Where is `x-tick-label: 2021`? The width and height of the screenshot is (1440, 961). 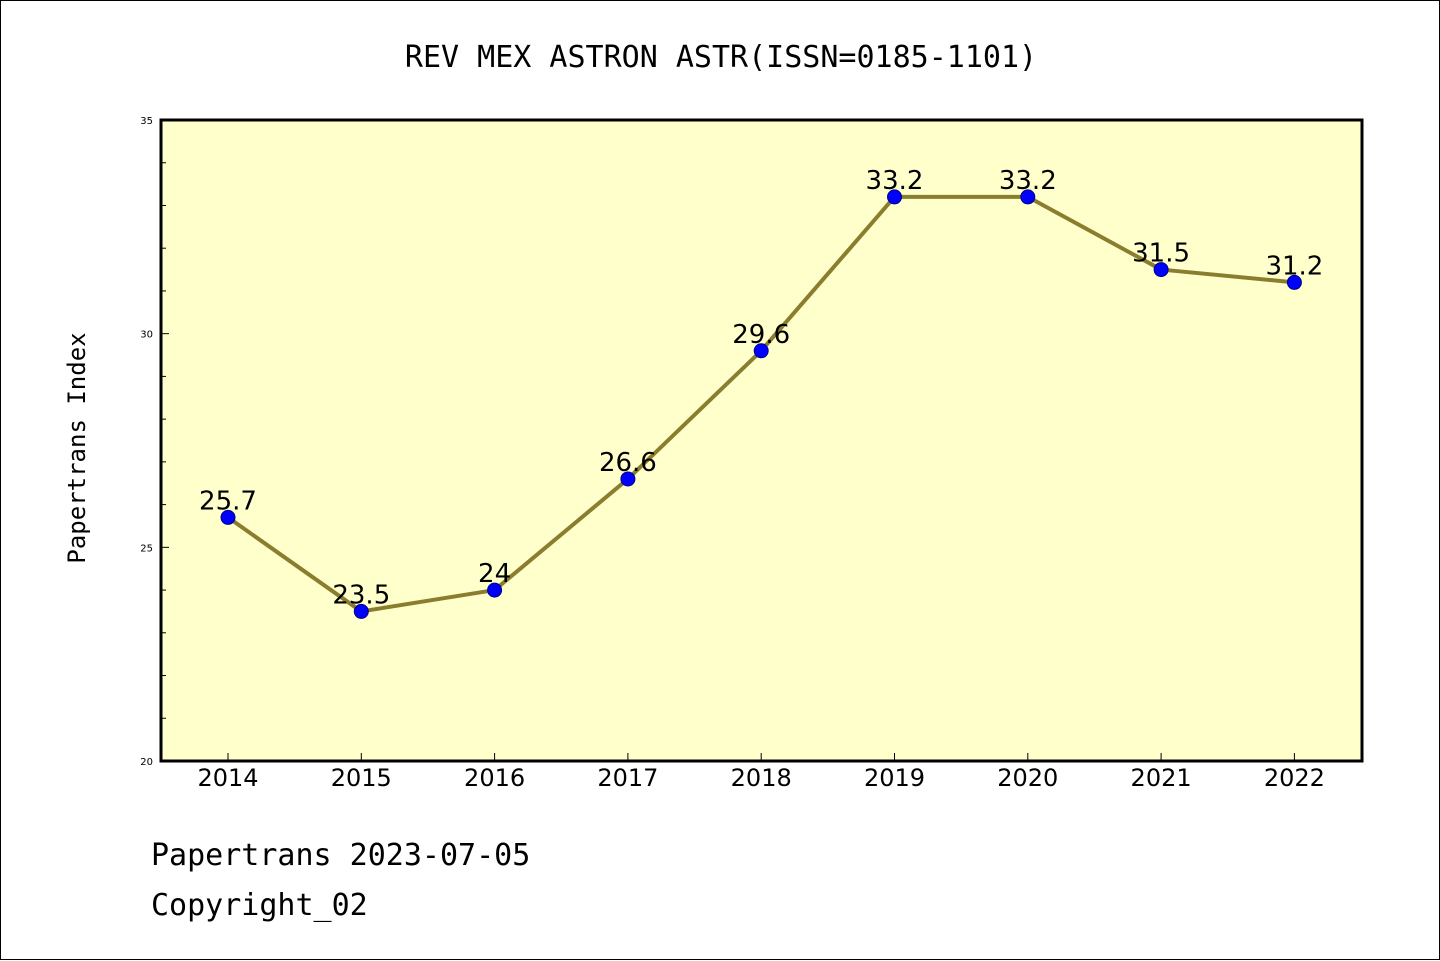
x-tick-label: 2021 is located at coordinates (1161, 778).